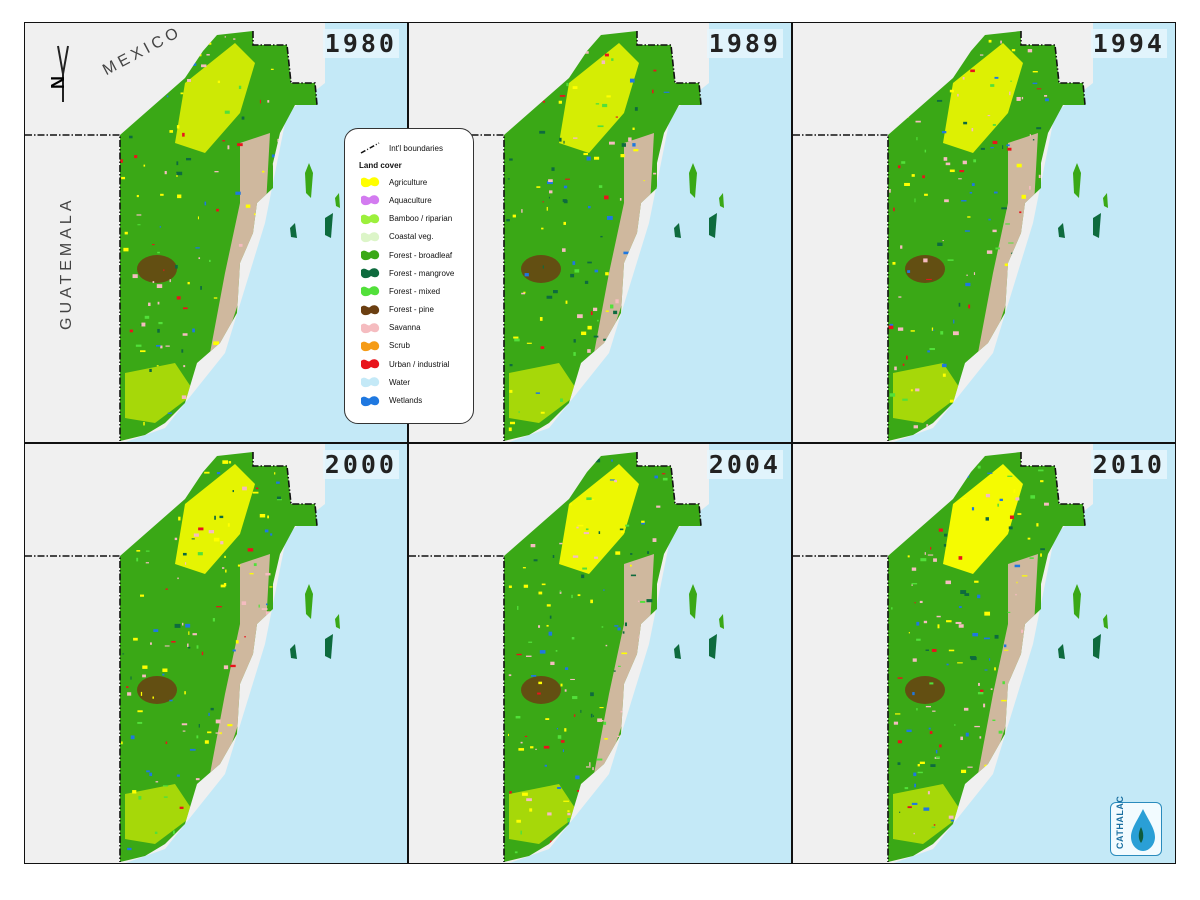  What do you see at coordinates (408, 182) in the screenshot?
I see `legend-item-label: Agriculture` at bounding box center [408, 182].